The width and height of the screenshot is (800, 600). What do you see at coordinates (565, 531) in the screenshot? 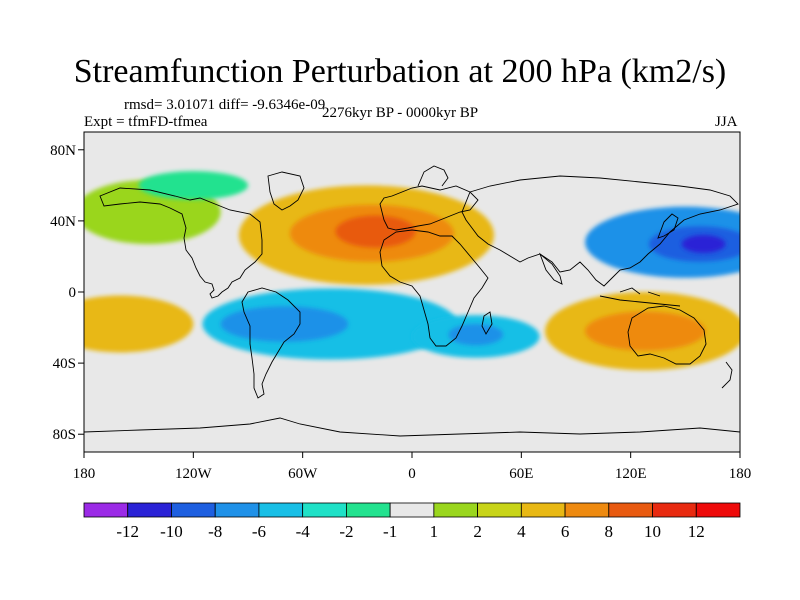
I see `colorbar-label: 6` at bounding box center [565, 531].